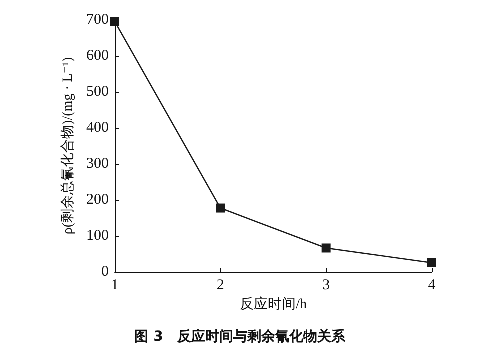  Describe the element at coordinates (432, 286) in the screenshot. I see `x-tick-label: 4` at that location.